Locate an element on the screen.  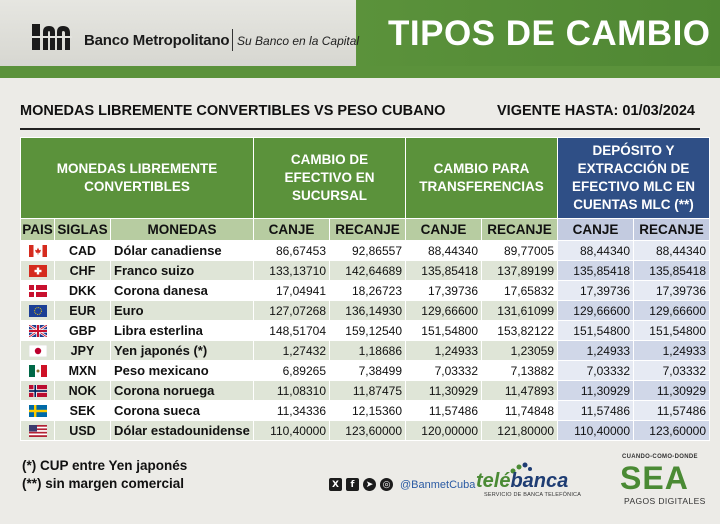
transfer-sell-rate: 137,89199 is located at coordinates (519, 270).